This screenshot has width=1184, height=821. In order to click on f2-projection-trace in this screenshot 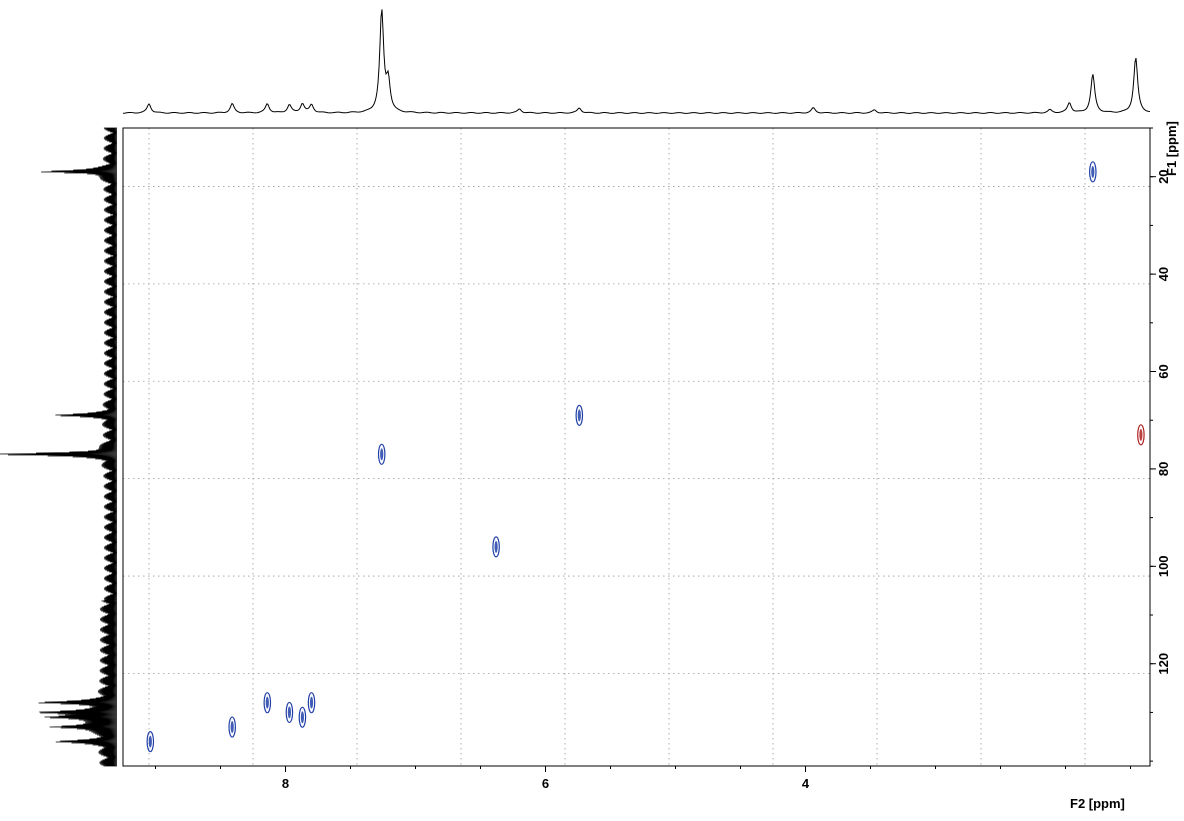, I will do `click(636, 61)`.